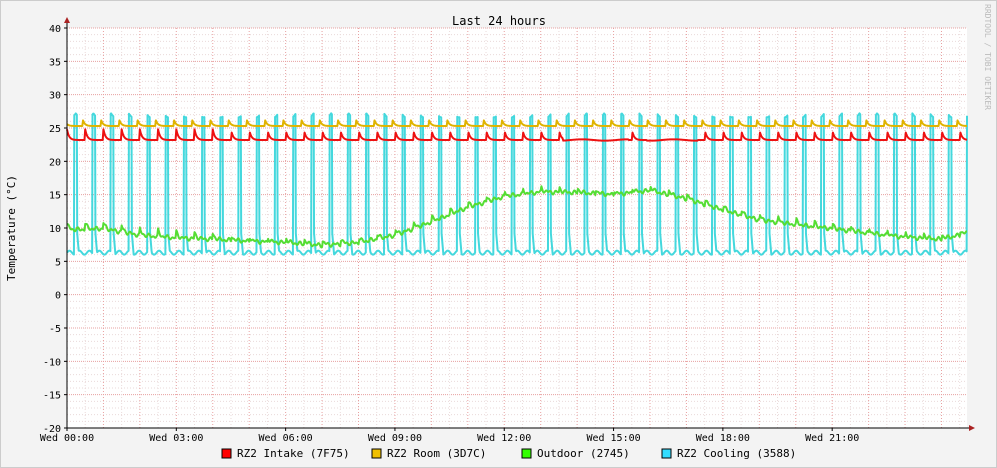 The width and height of the screenshot is (997, 468). Describe the element at coordinates (613, 438) in the screenshot. I see `x-tick-label: Wed 15:00` at that location.